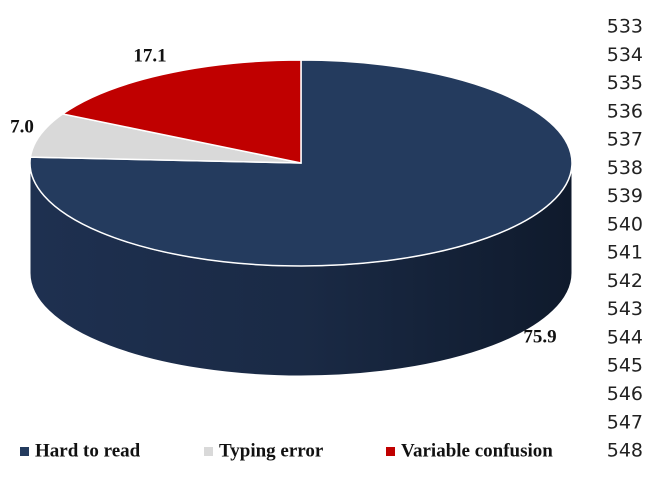 The height and width of the screenshot is (487, 651). Describe the element at coordinates (149, 55) in the screenshot. I see `data-label: 17.1` at that location.